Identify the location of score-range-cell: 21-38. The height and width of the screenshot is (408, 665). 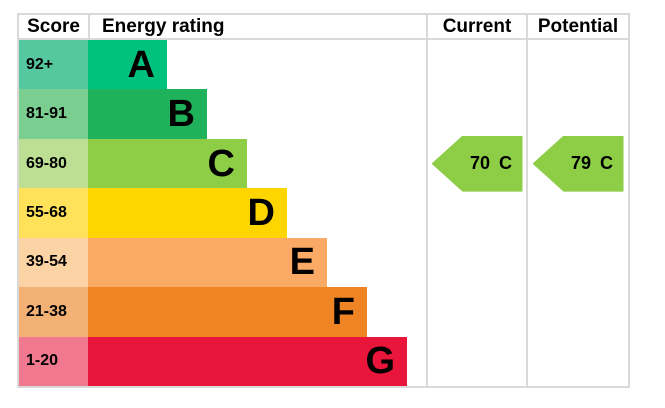
(53, 312).